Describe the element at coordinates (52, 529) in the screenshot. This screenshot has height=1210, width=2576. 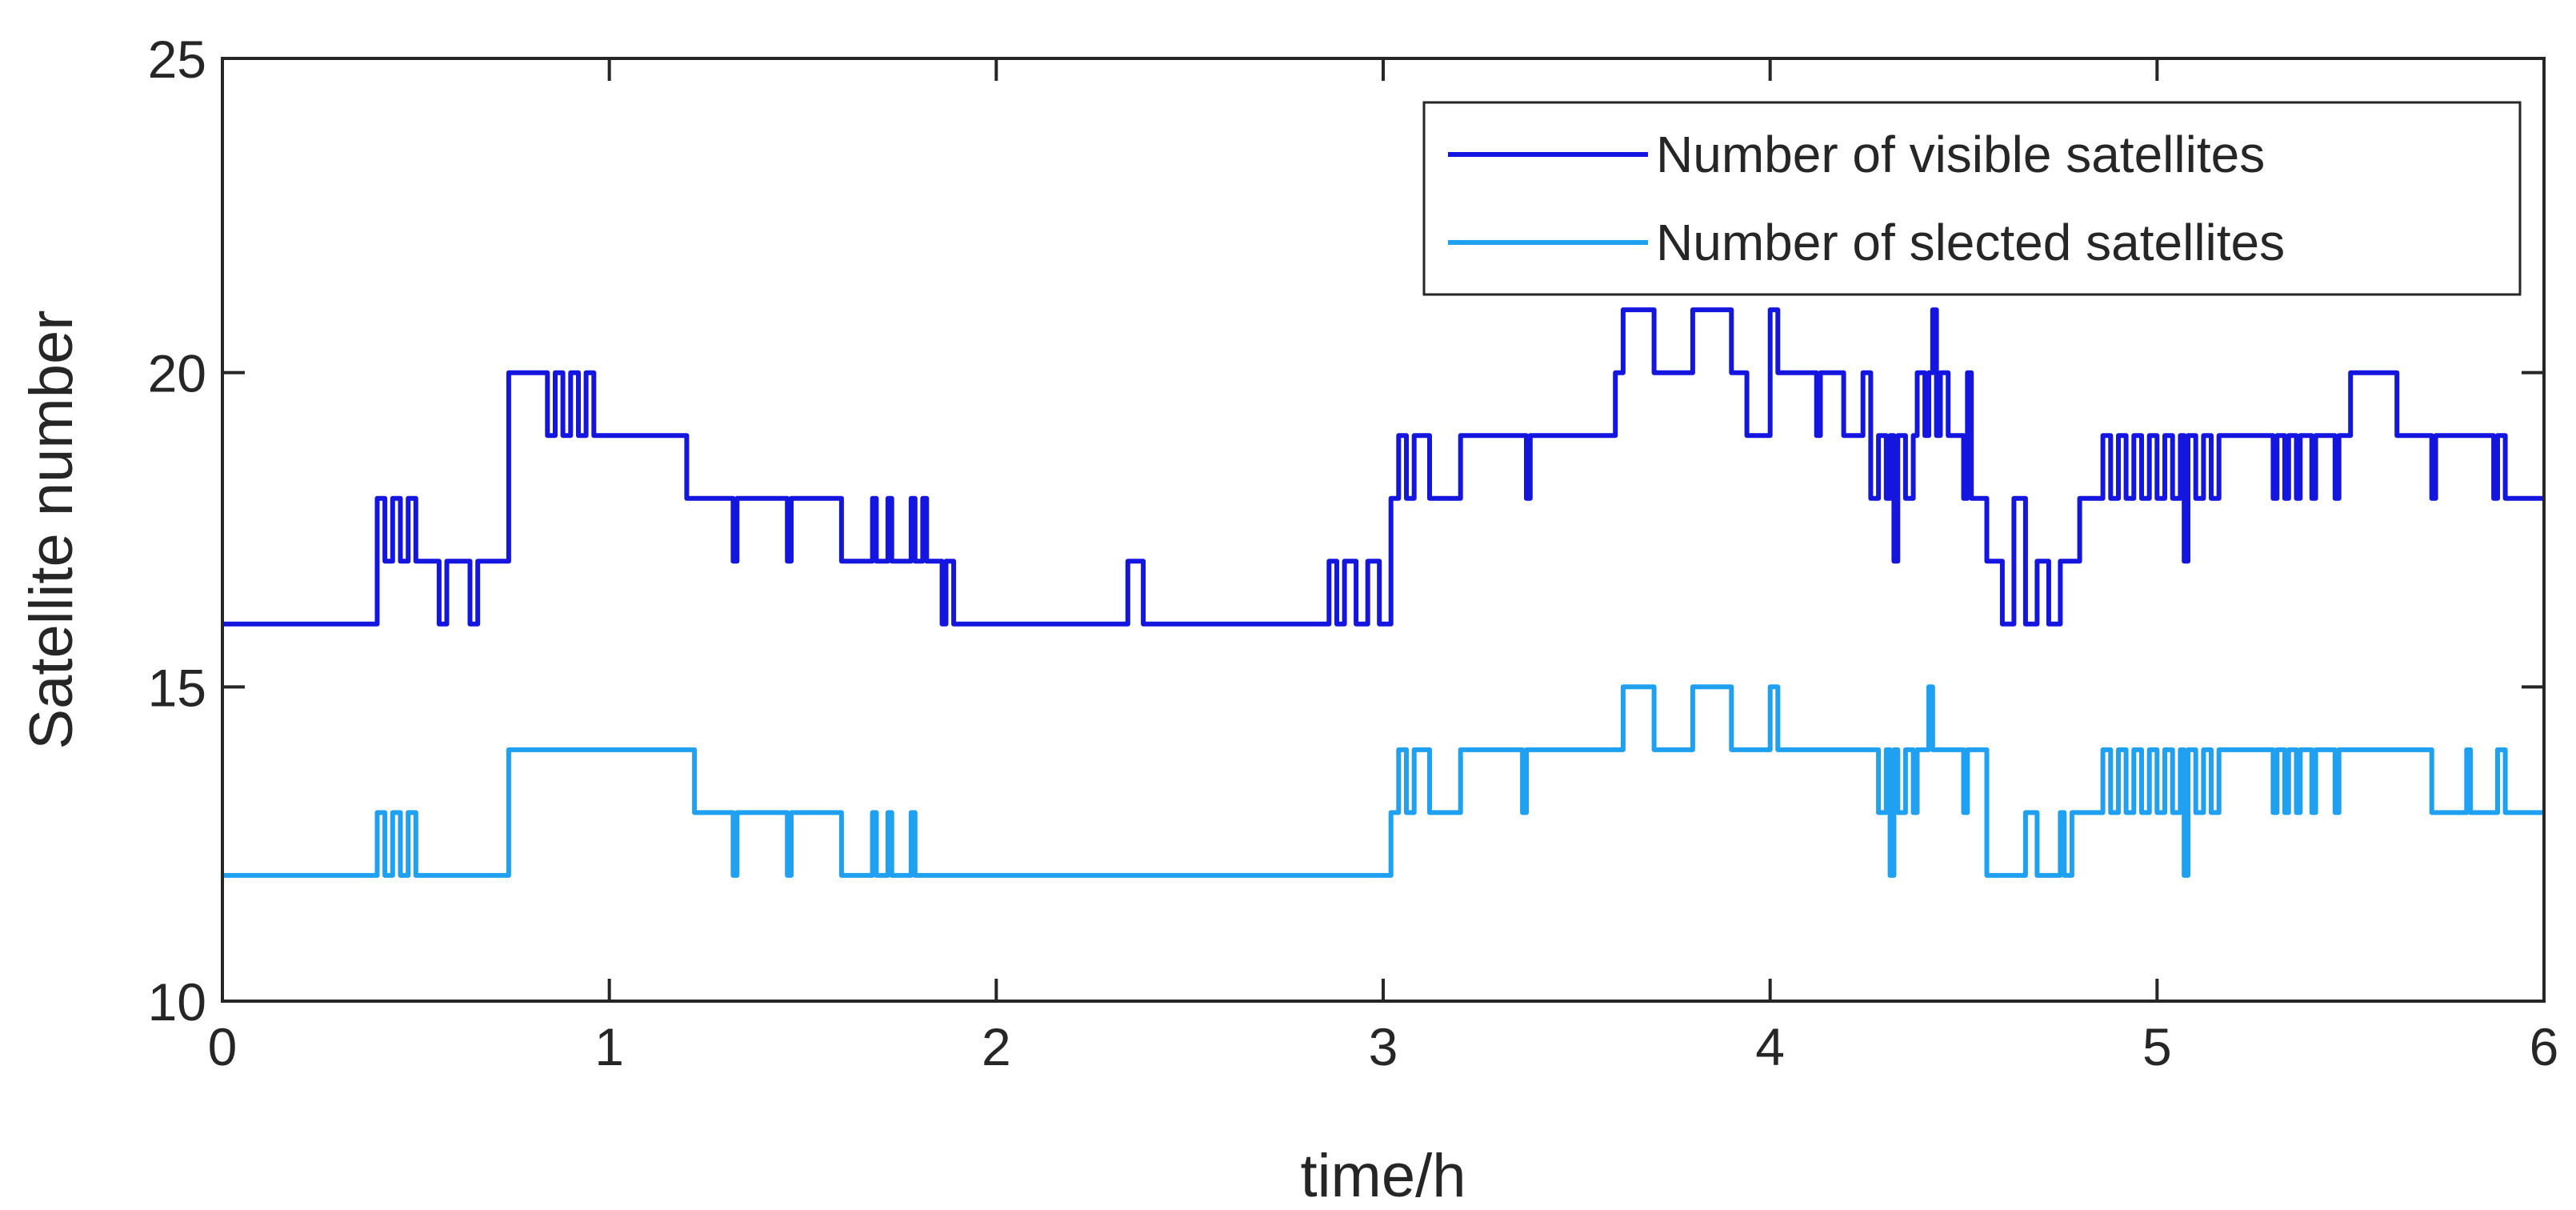
I see `y-axis-label: Satellite number` at that location.